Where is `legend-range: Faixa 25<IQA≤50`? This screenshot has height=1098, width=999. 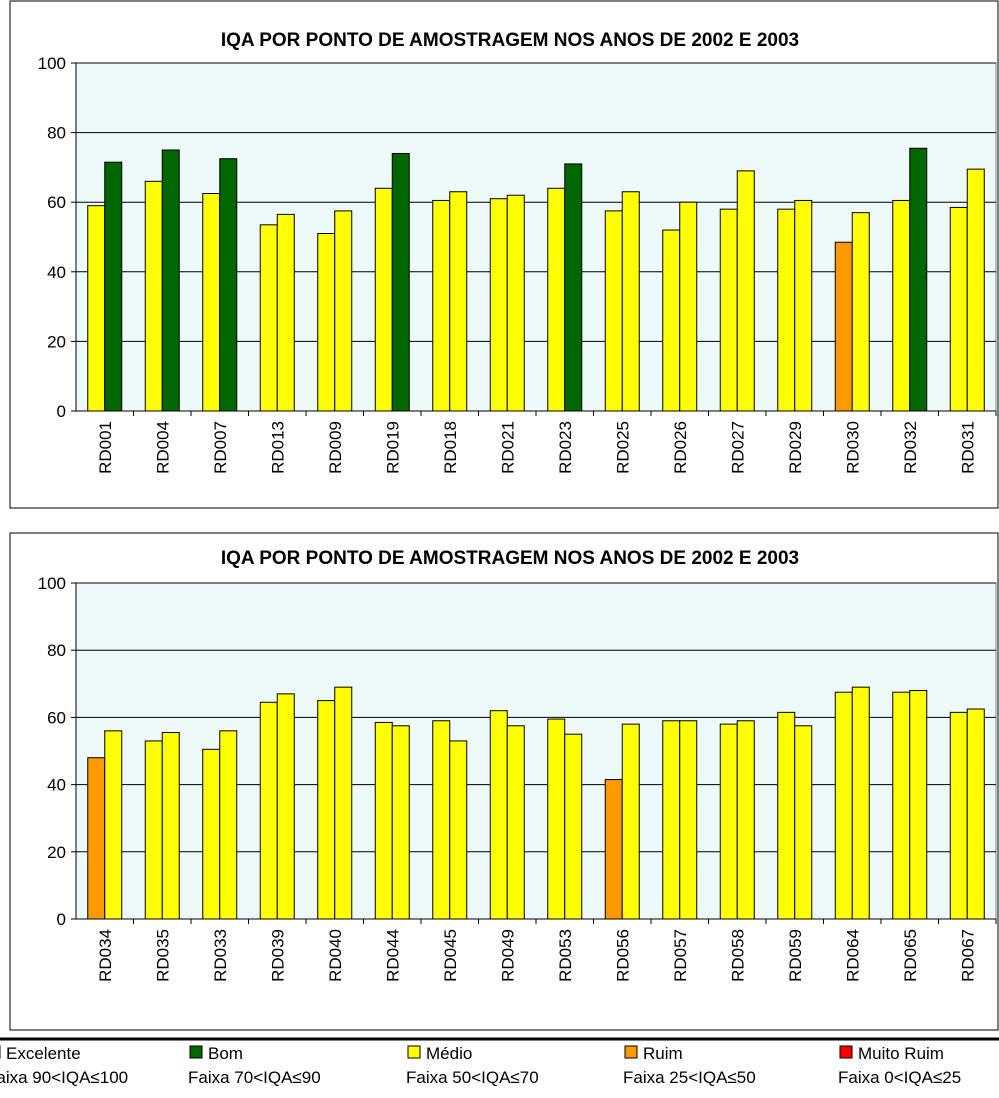
legend-range: Faixa 25<IQA≤50 is located at coordinates (689, 1077).